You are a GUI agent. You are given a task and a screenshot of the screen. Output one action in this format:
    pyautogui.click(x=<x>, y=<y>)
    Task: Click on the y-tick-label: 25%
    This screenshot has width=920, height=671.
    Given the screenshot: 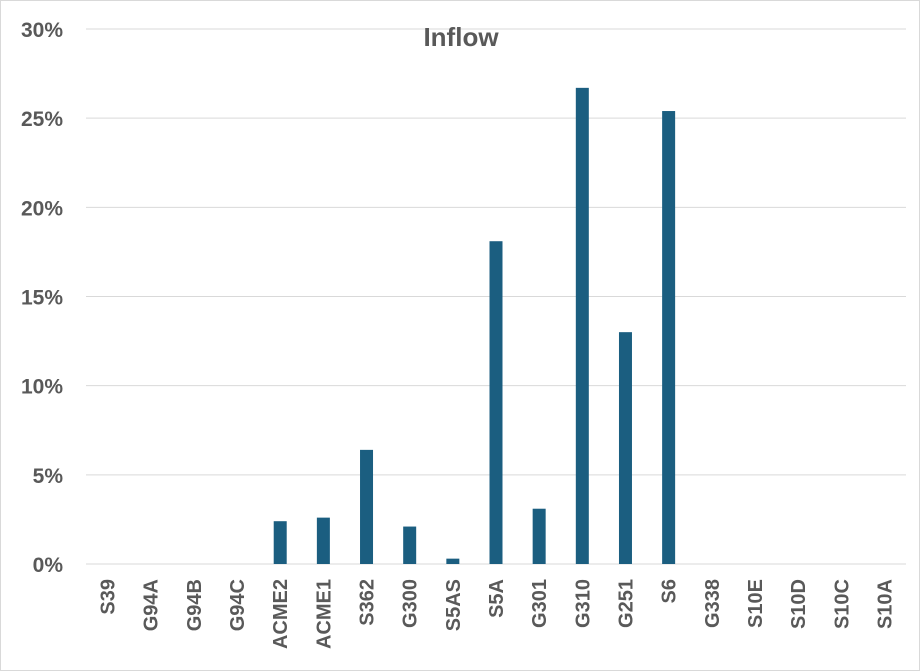 What is the action you would take?
    pyautogui.click(x=42, y=119)
    